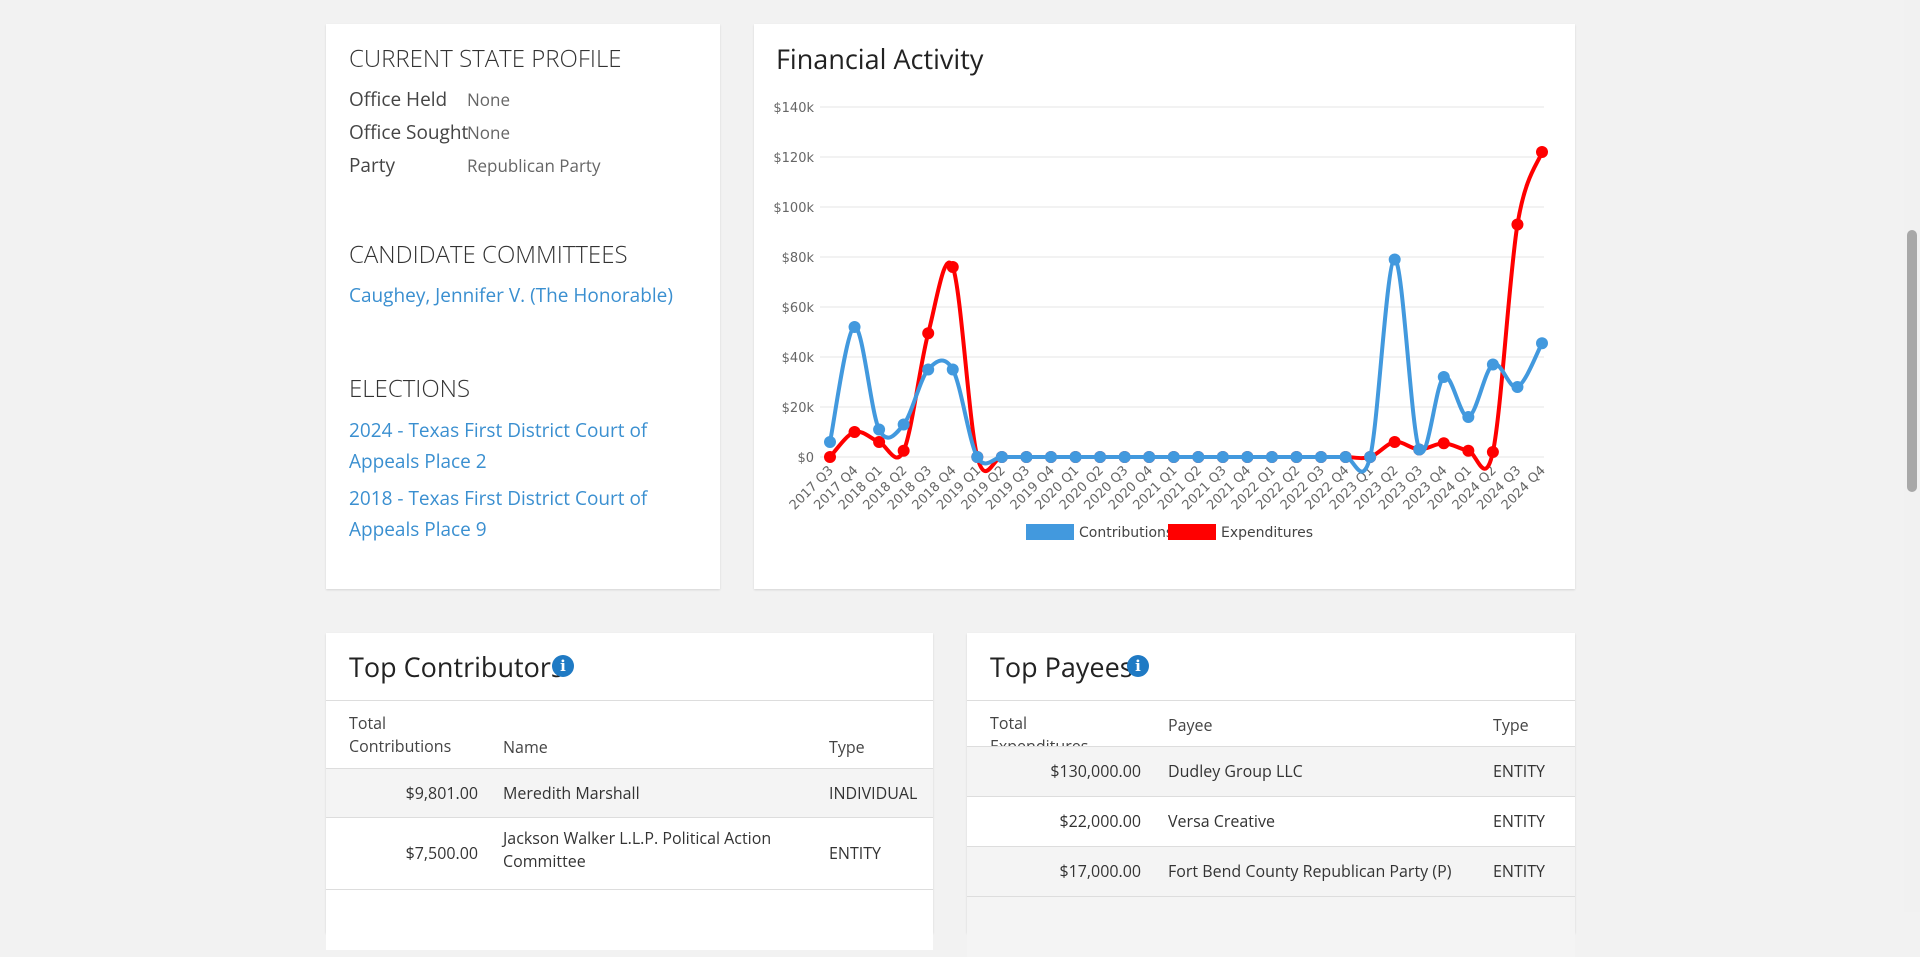 This screenshot has height=957, width=1920. Describe the element at coordinates (798, 258) in the screenshot. I see `y-tick-label: $80k` at that location.